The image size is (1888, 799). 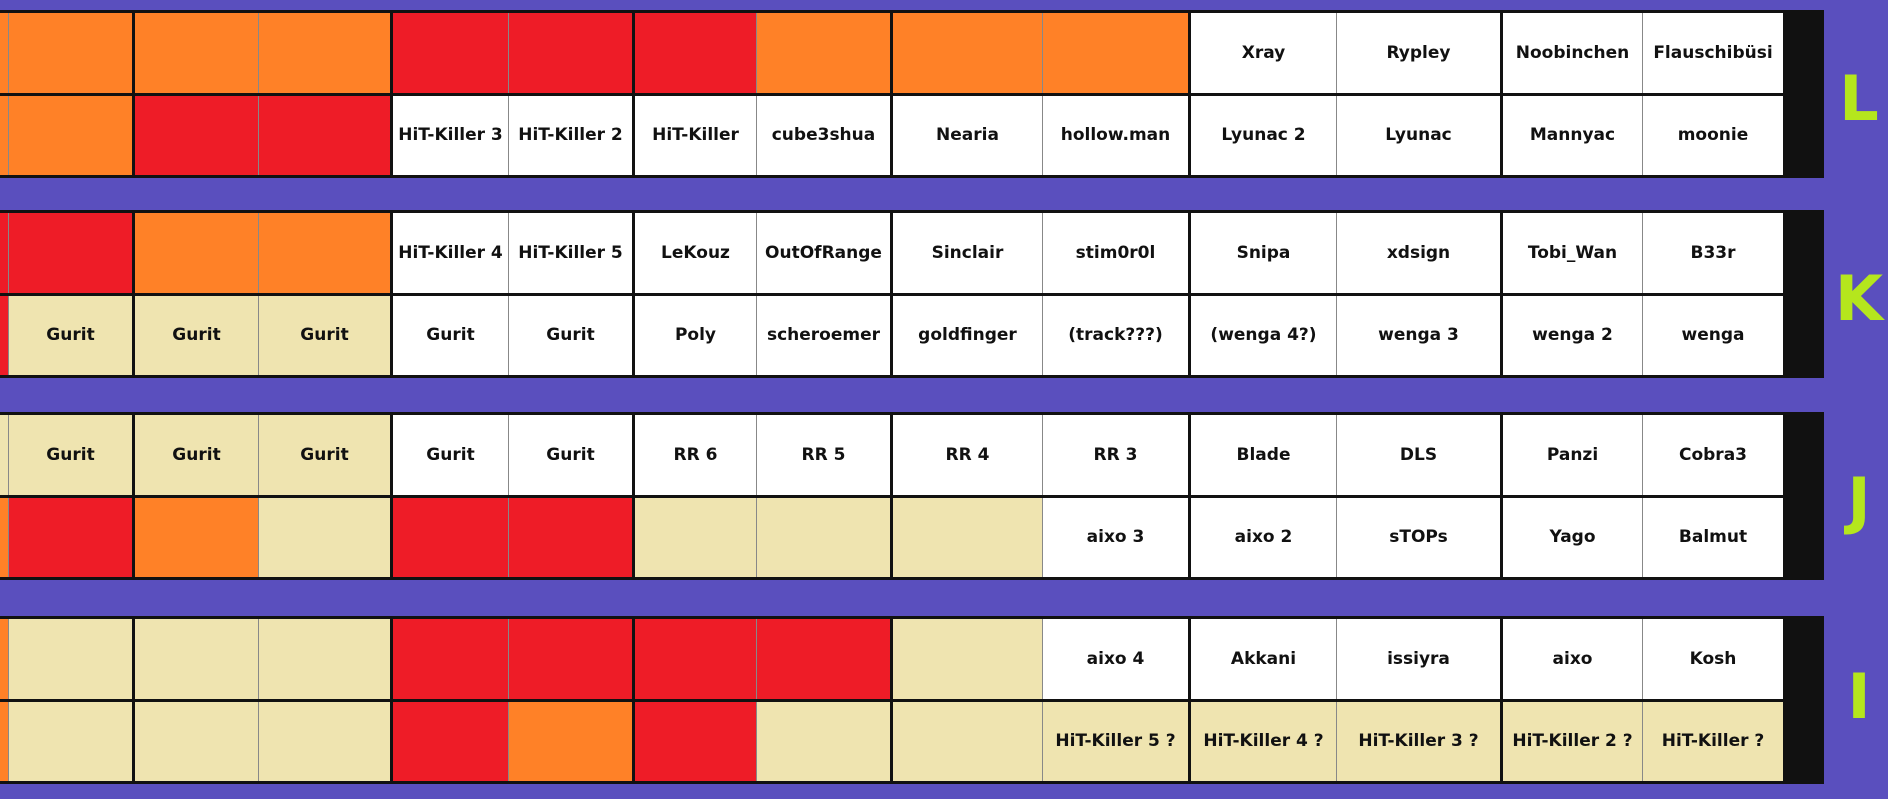 What do you see at coordinates (823, 335) in the screenshot?
I see `seat-cell: scheroemer` at bounding box center [823, 335].